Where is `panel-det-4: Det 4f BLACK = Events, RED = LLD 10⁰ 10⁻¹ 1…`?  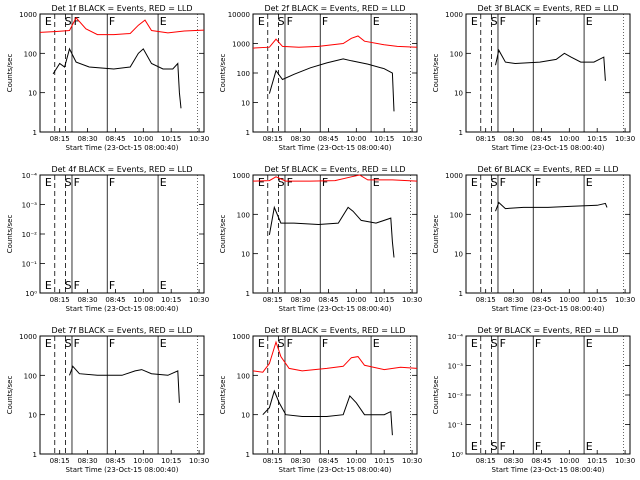 panel-det-4: Det 4f BLACK = Events, RED = LLD 10⁰ 10⁻¹ 1… is located at coordinates (107, 239).